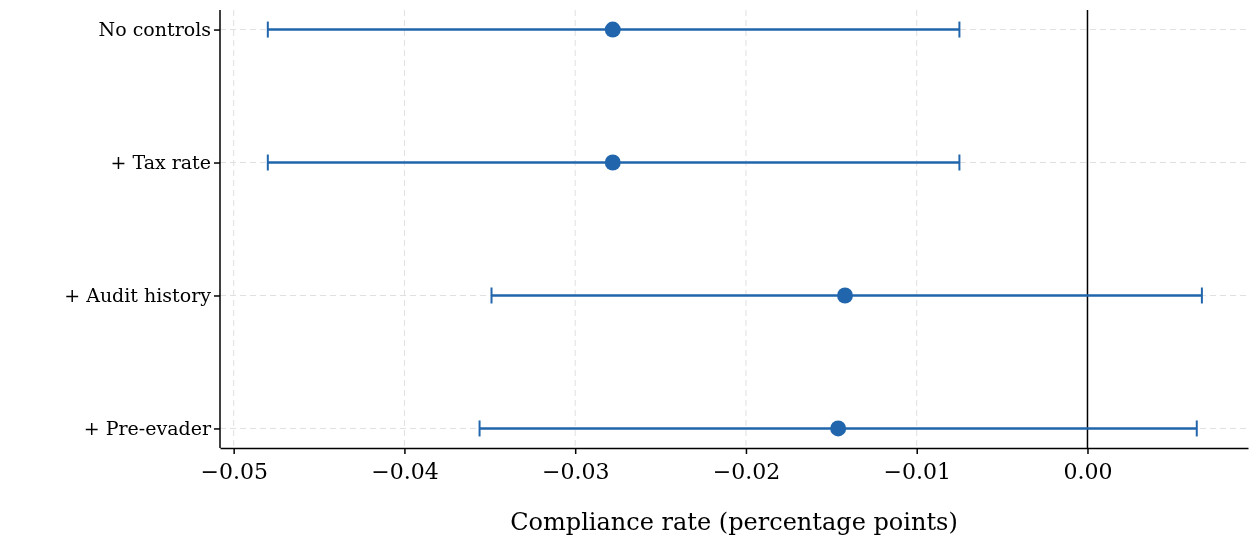 This screenshot has width=1258, height=539. Describe the element at coordinates (405, 471) in the screenshot. I see `x-tick-label: −0.04` at that location.